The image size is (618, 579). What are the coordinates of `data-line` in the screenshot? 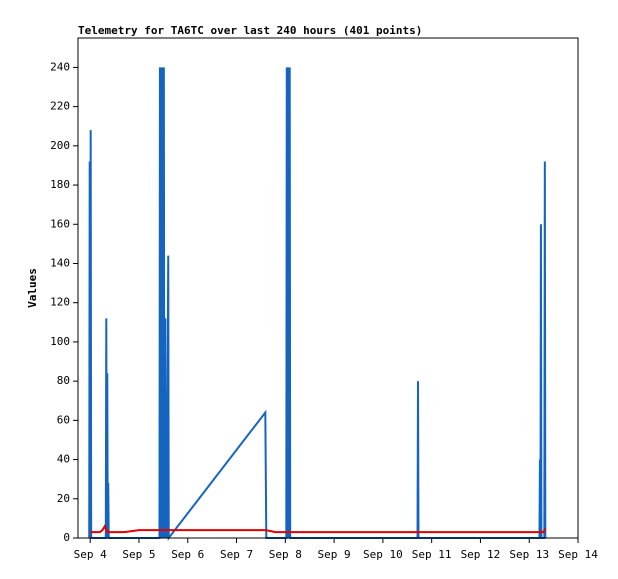 It's located at (318, 529).